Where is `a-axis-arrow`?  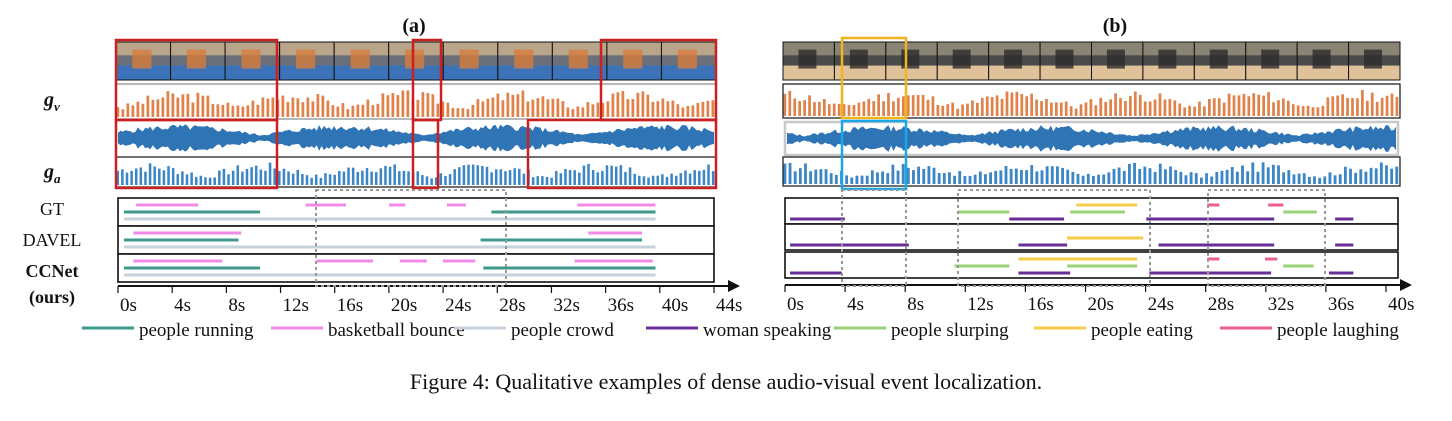
a-axis-arrow is located at coordinates (734, 286).